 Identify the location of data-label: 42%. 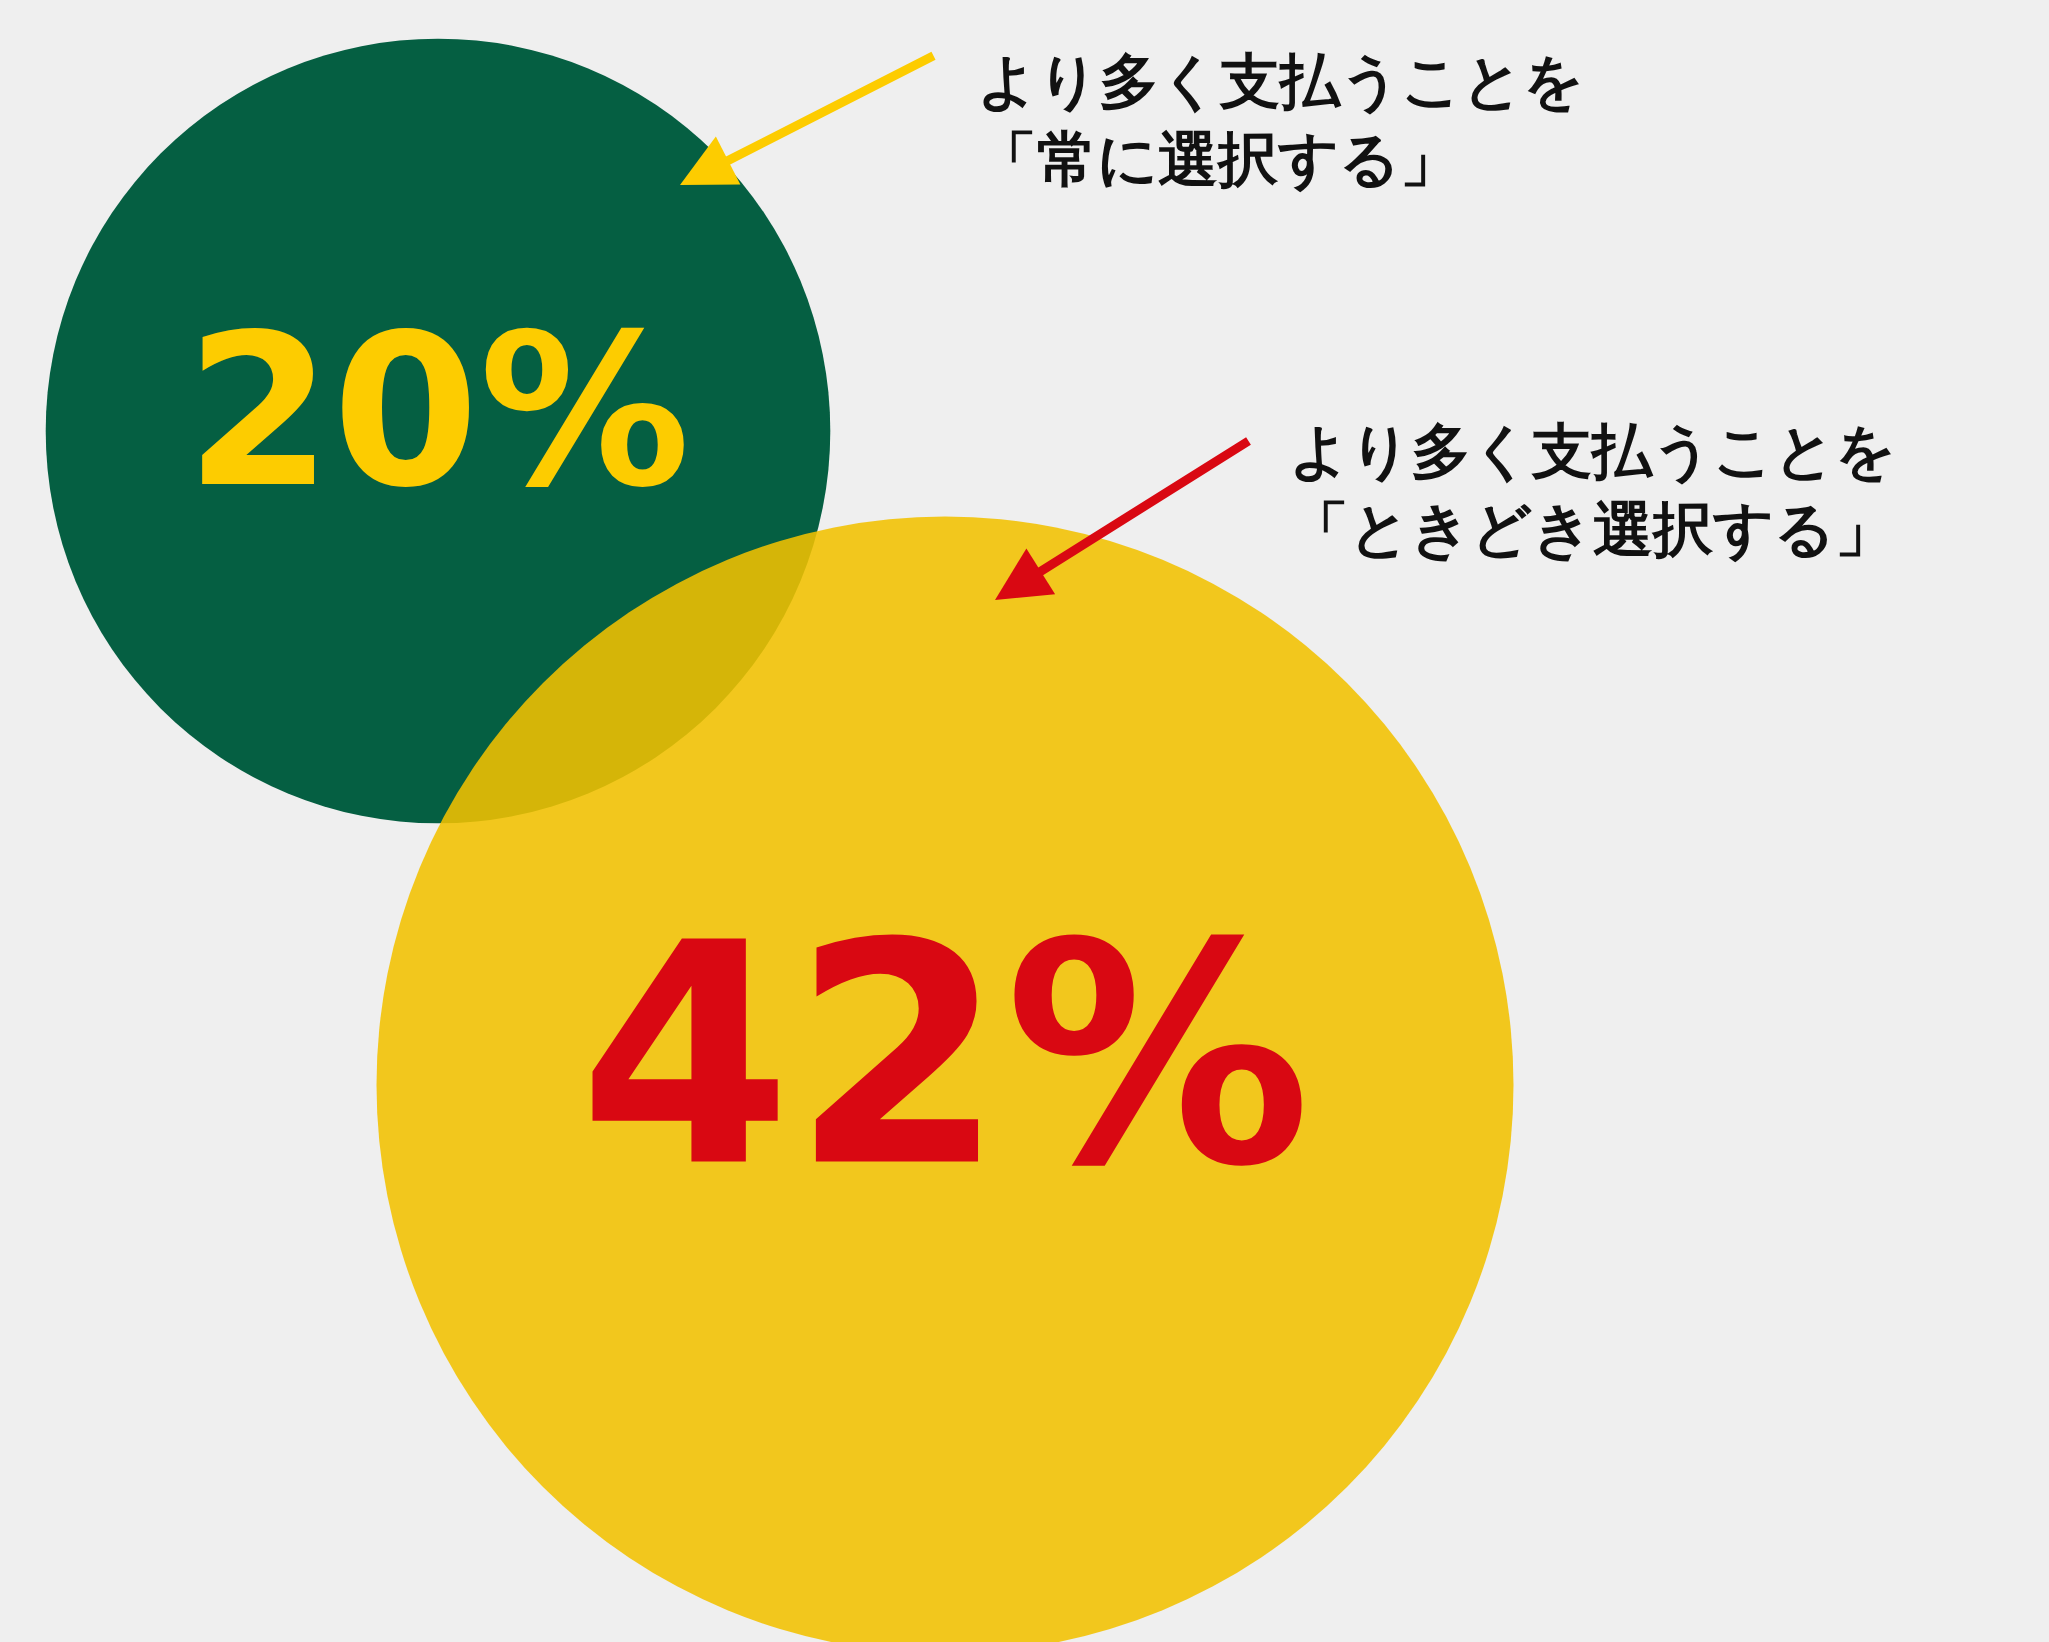
(945, 1055).